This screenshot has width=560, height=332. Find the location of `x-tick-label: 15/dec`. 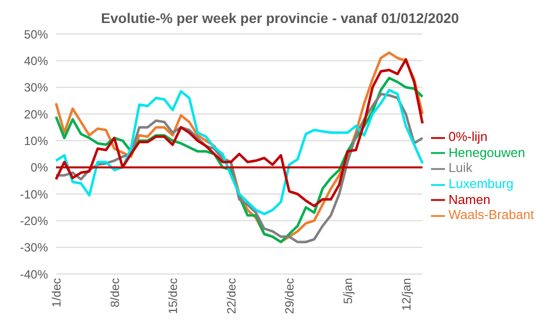

x-tick-label: 15/dec is located at coordinates (173, 296).